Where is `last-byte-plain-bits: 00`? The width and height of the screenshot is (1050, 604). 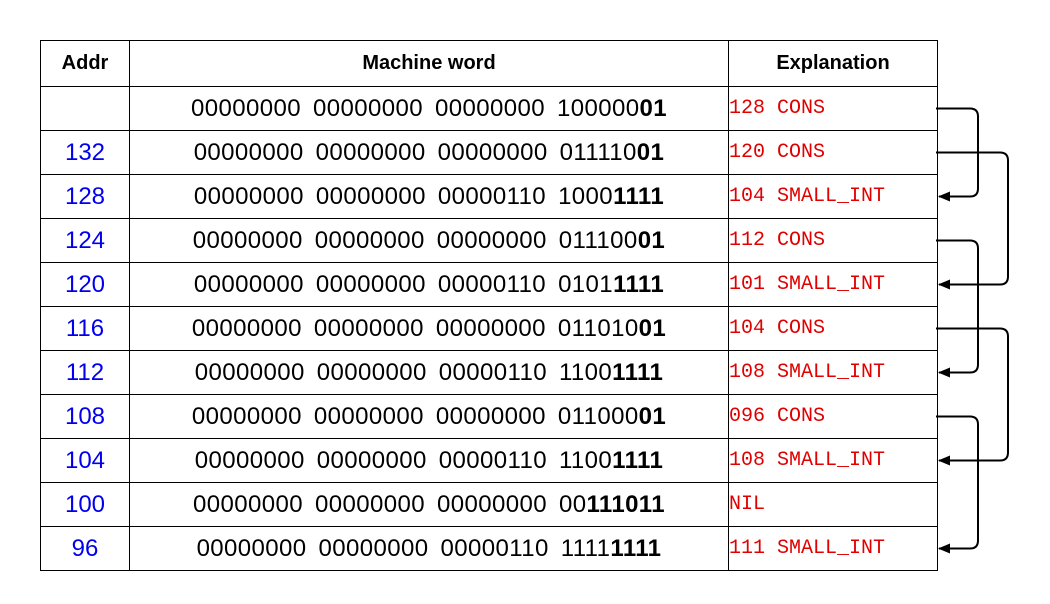 last-byte-plain-bits: 00 is located at coordinates (572, 504).